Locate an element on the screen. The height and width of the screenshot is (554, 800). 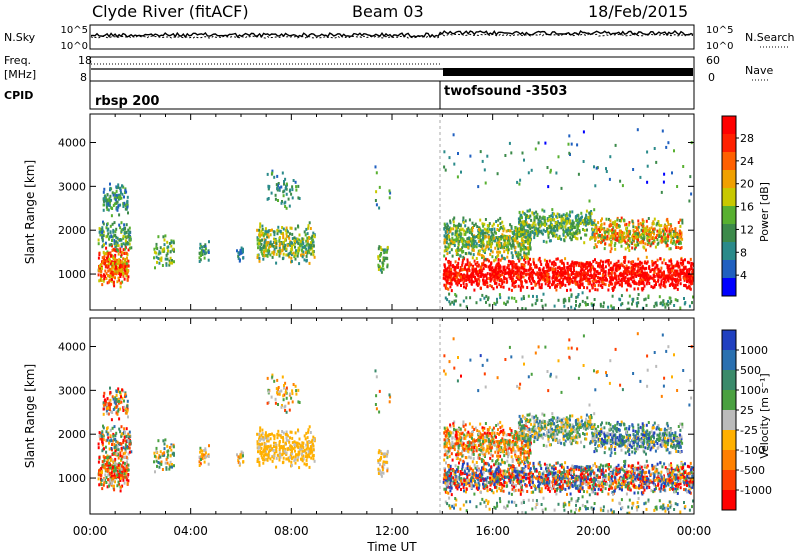
y-tick-label: 2000 is located at coordinates (72, 230).